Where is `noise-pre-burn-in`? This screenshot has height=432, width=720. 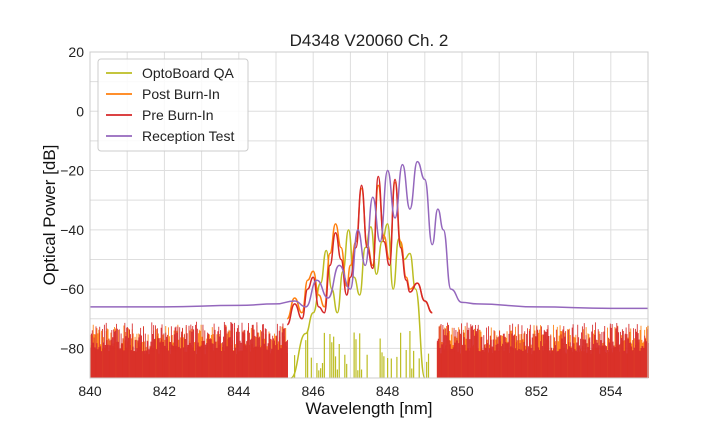
noise-pre-burn-in is located at coordinates (369, 349).